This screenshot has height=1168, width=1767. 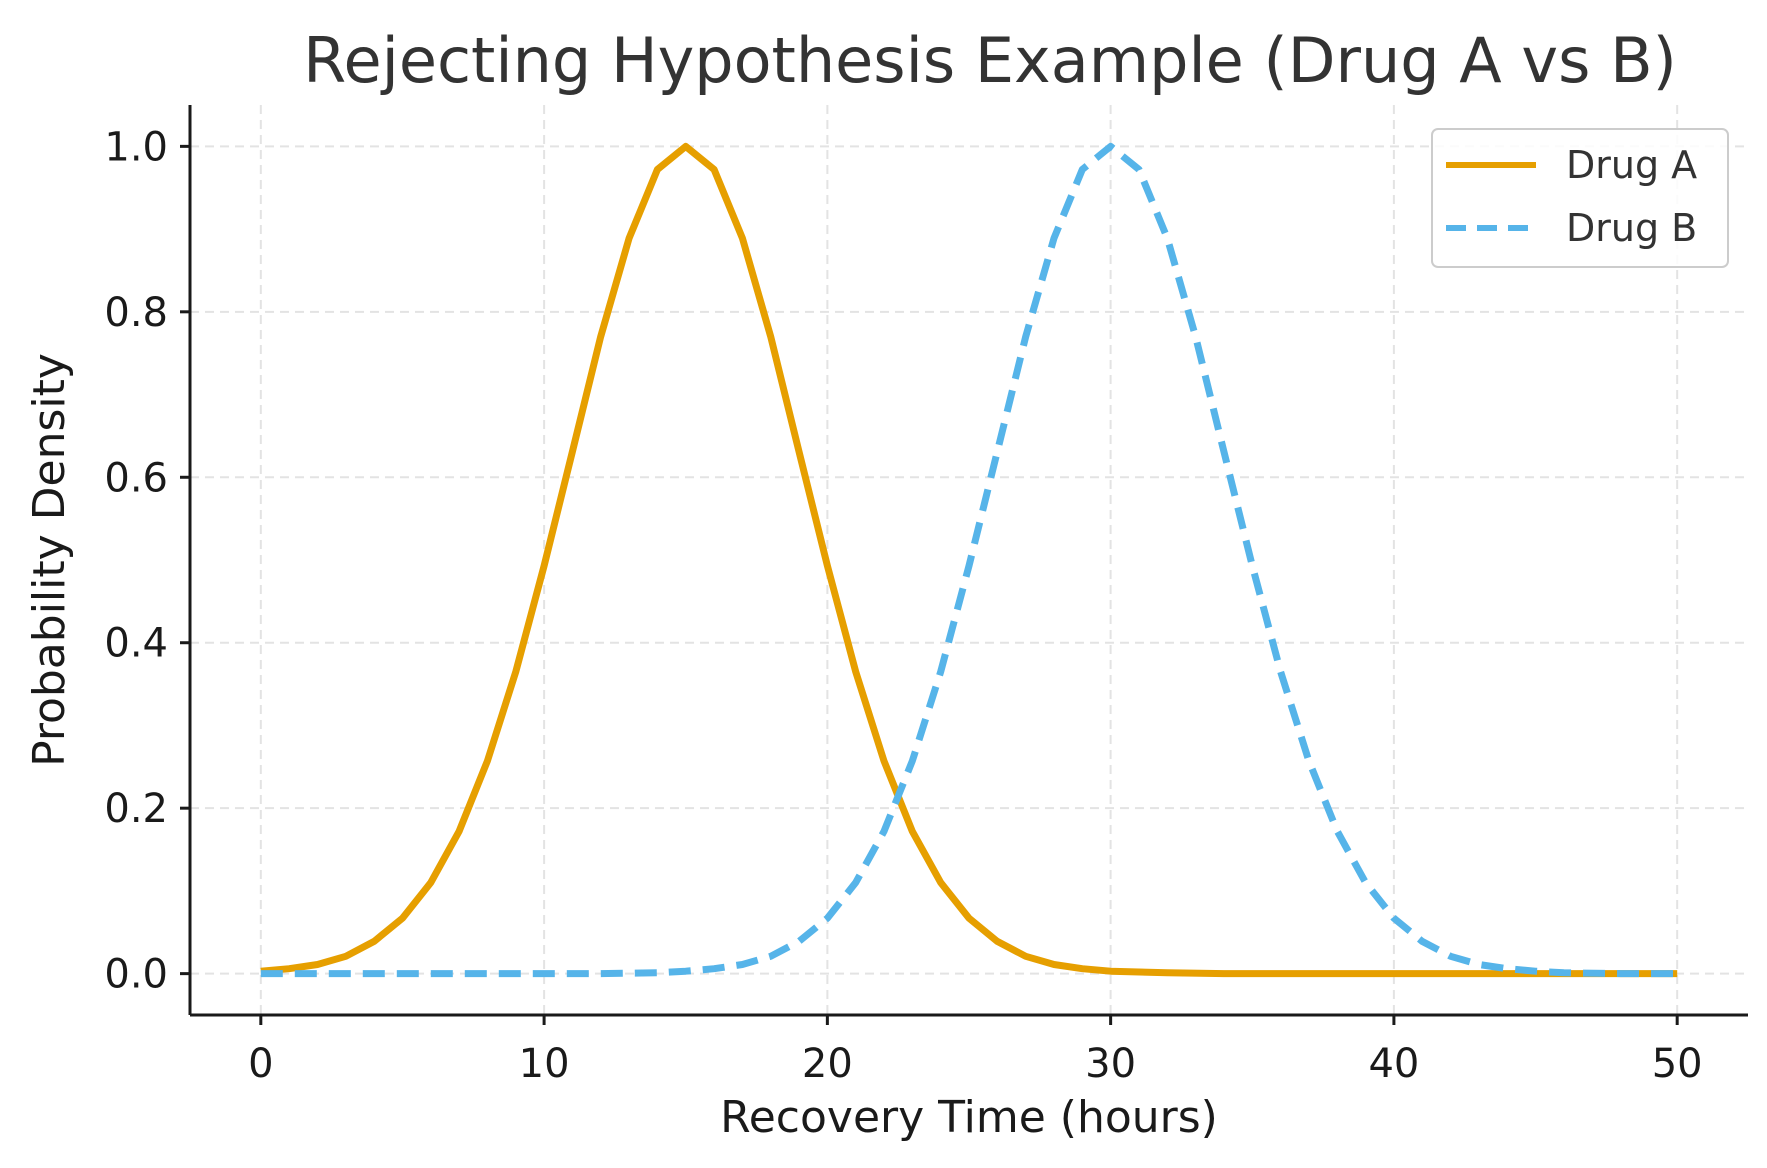 What do you see at coordinates (1631, 165) in the screenshot?
I see `legend-label-drug-a: Drug A` at bounding box center [1631, 165].